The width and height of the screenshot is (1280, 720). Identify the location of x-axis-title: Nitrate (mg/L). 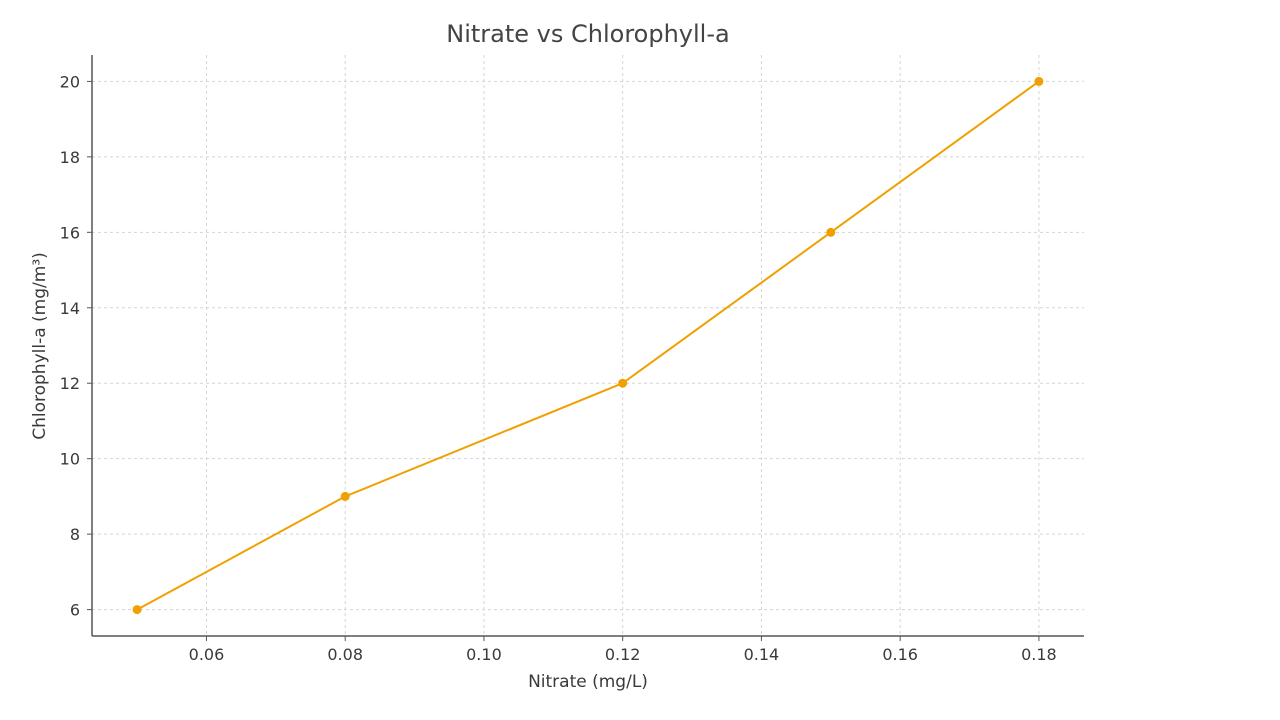
(588, 682).